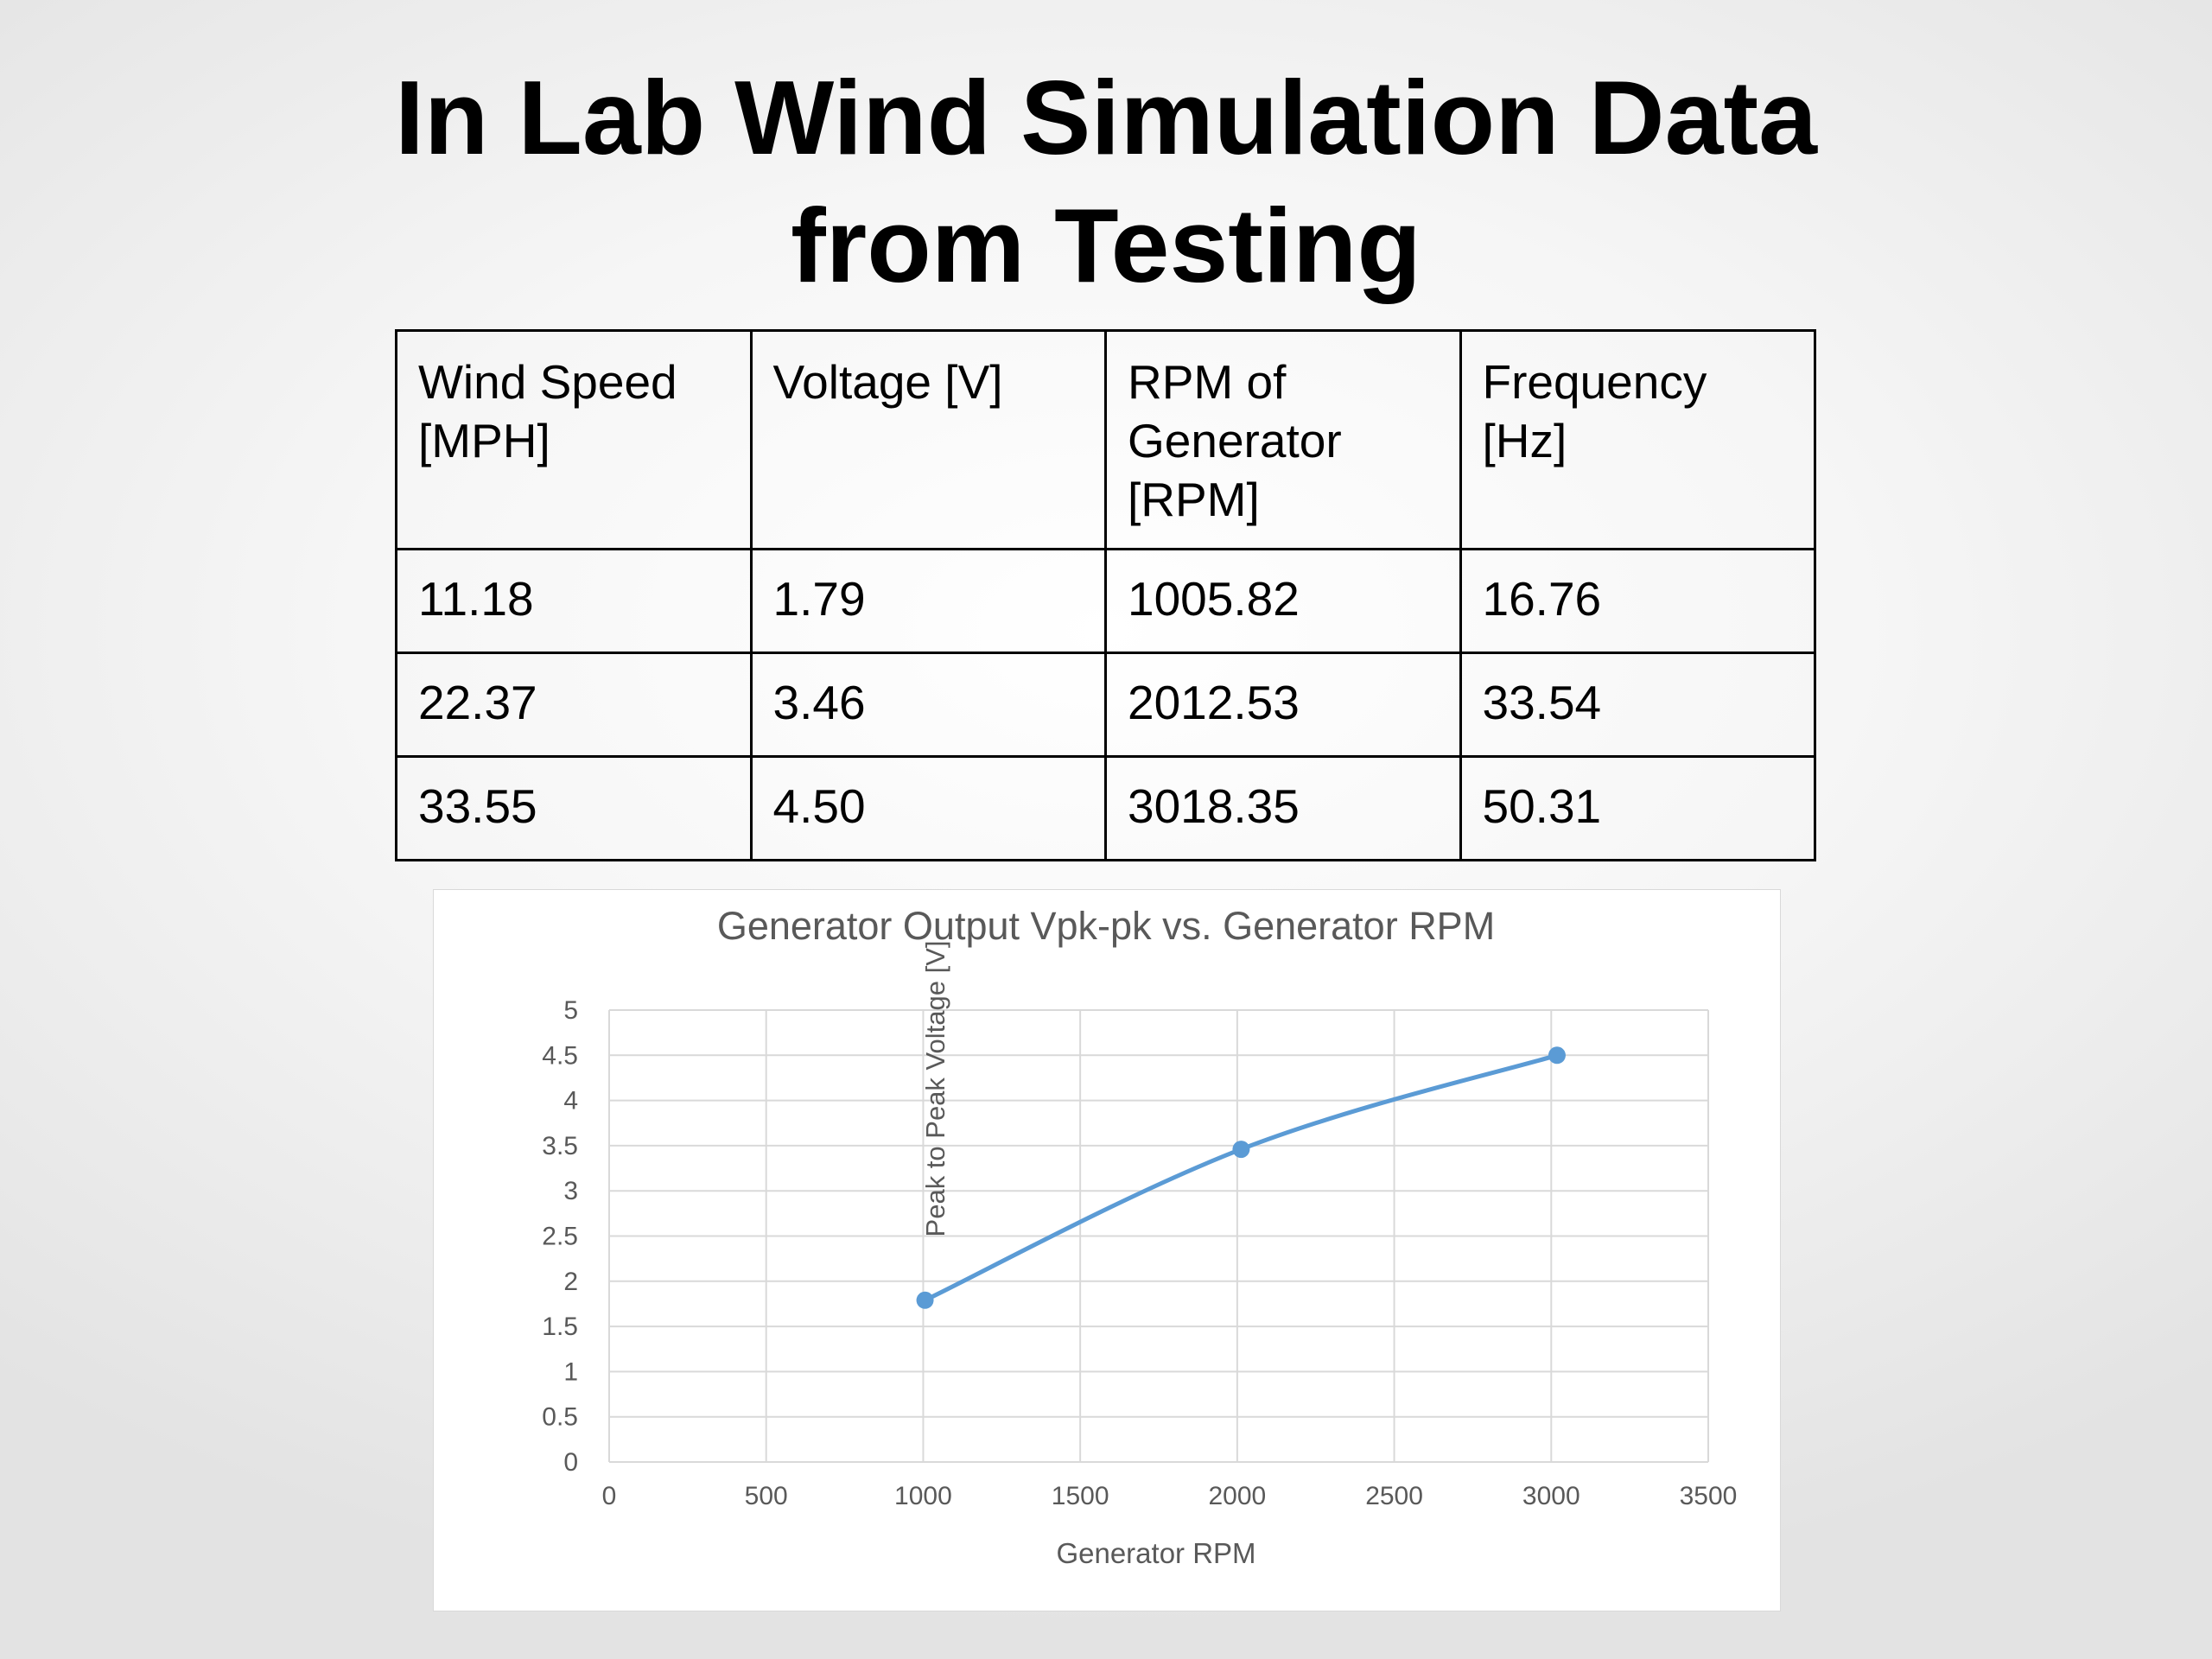 This screenshot has width=2212, height=1659. I want to click on y-tick-label: 4.5, so click(560, 1055).